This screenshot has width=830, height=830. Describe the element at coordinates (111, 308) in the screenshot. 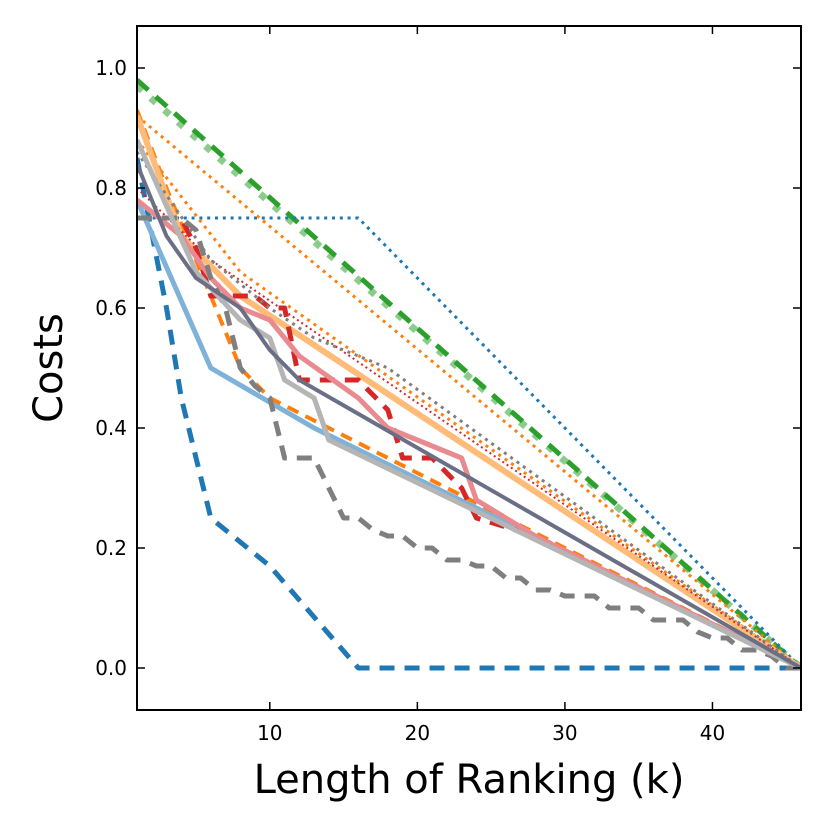

I see `y-tick-label: 0.6` at that location.